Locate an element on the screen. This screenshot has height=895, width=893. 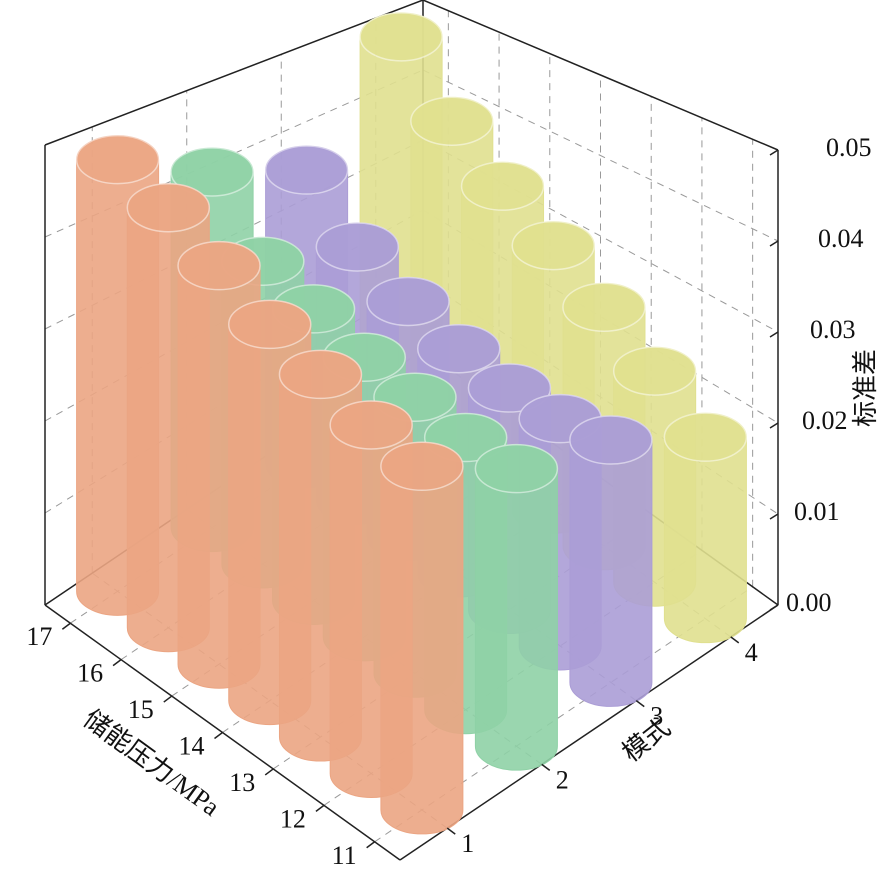
z-axis-title: 标准差 is located at coordinates (865, 388).